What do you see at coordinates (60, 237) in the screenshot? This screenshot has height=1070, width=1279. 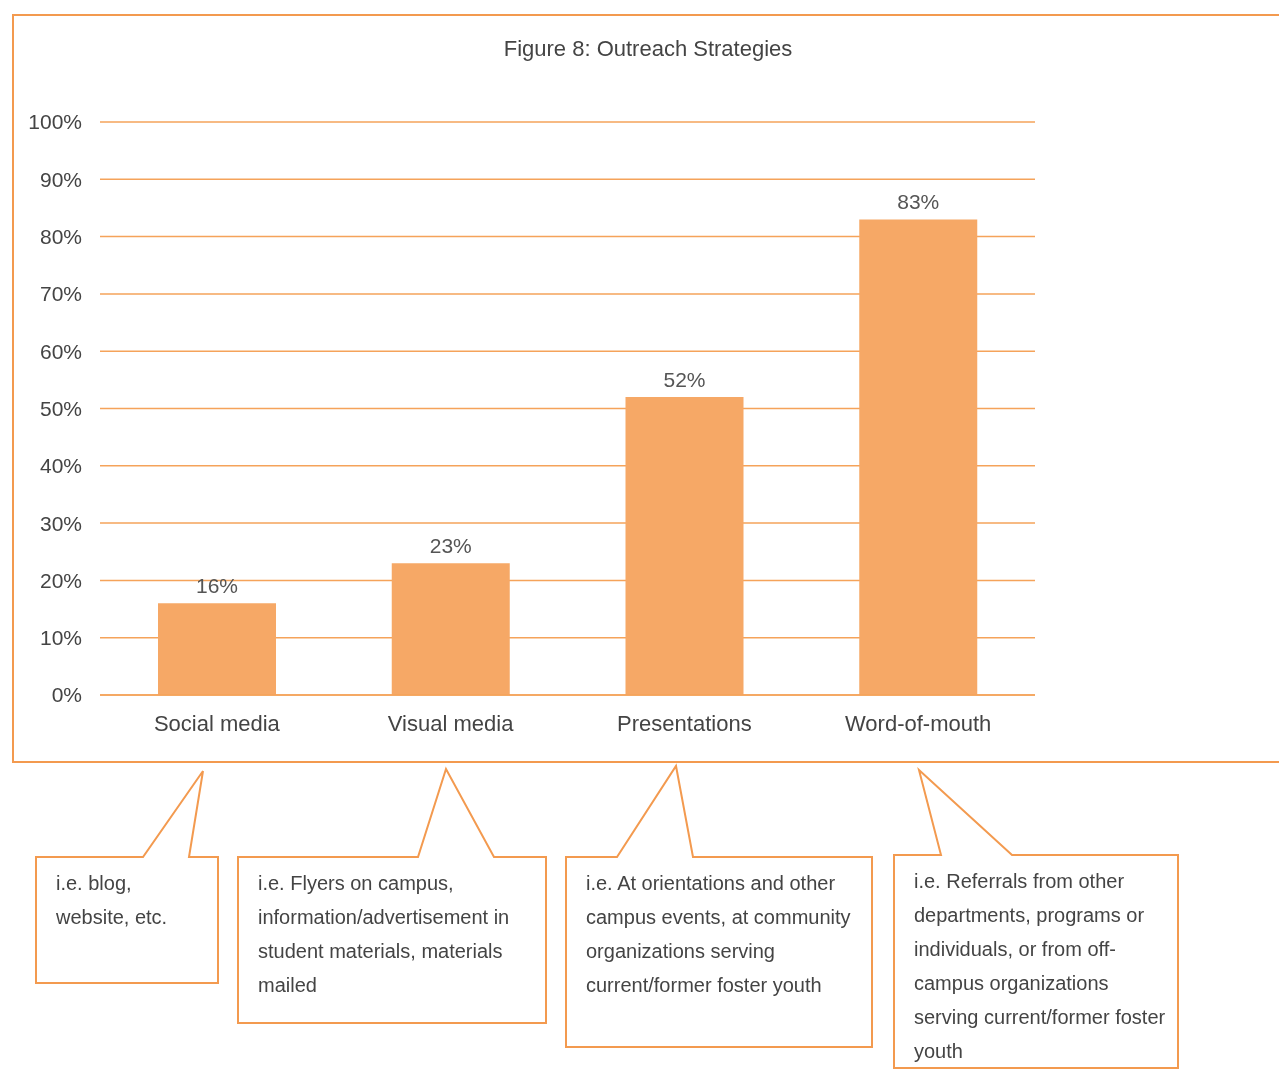 I see `y-tick-label: 80%` at bounding box center [60, 237].